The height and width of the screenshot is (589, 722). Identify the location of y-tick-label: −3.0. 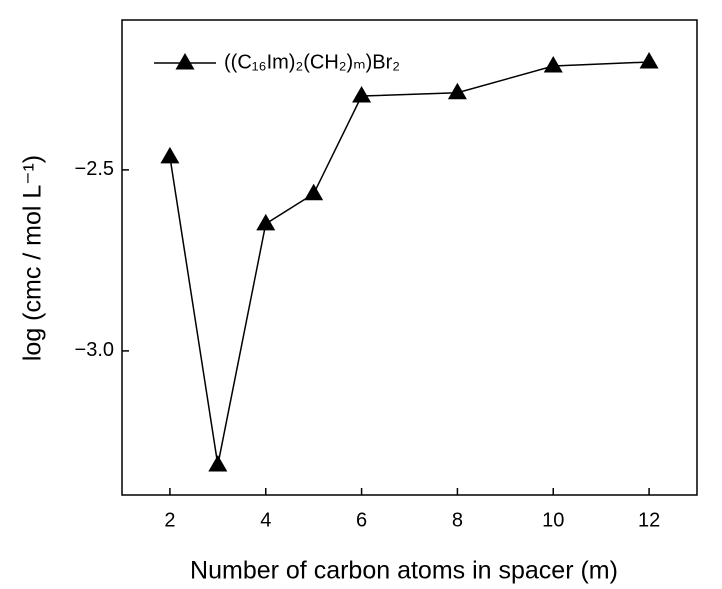
(94, 350).